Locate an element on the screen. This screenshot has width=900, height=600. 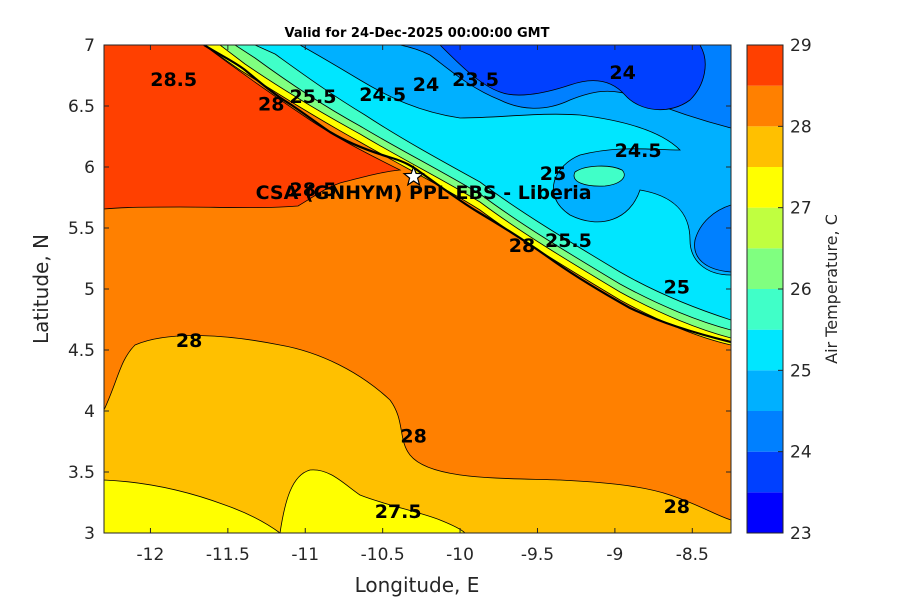
colorbar-tick-label: 23 is located at coordinates (801, 534).